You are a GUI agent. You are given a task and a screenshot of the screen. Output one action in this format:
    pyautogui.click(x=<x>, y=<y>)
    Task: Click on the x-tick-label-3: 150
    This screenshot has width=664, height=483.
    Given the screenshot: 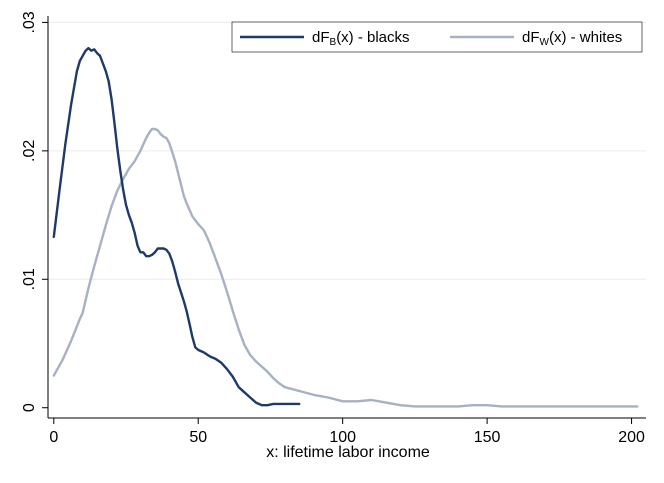 What is the action you would take?
    pyautogui.click(x=487, y=437)
    